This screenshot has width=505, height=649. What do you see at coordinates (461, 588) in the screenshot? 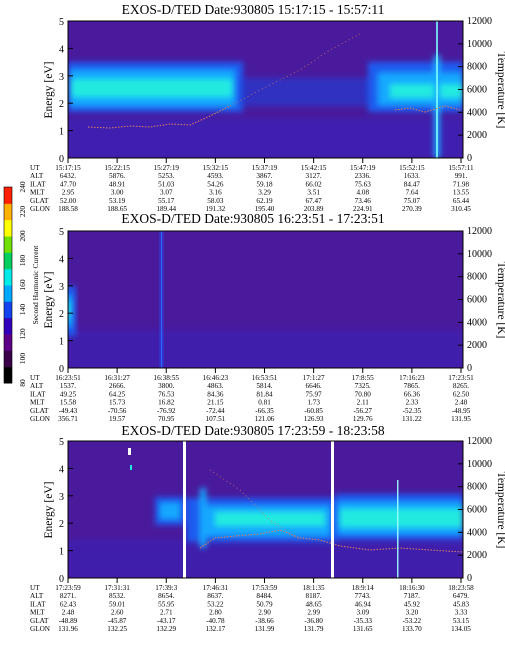
I see `table-cell: 18:23:58` at bounding box center [461, 588].